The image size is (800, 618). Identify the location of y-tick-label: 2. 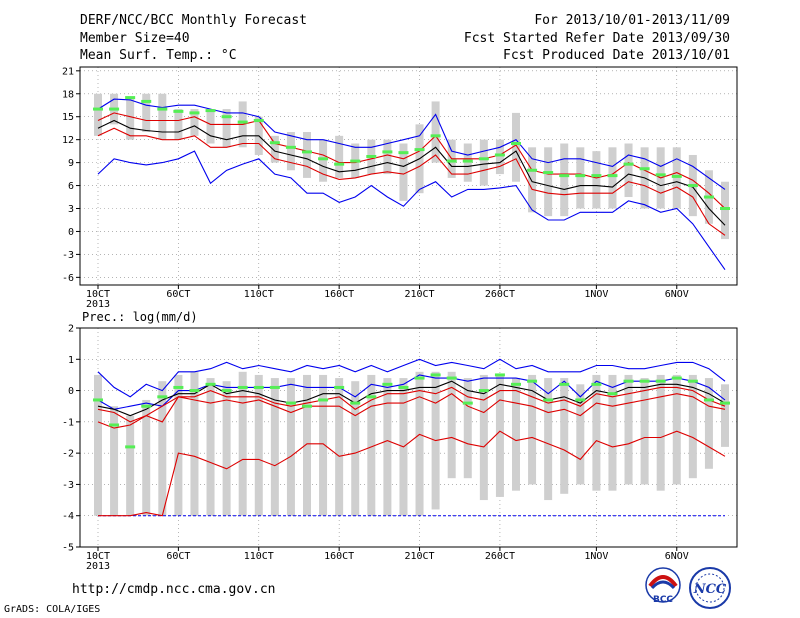
(71, 329).